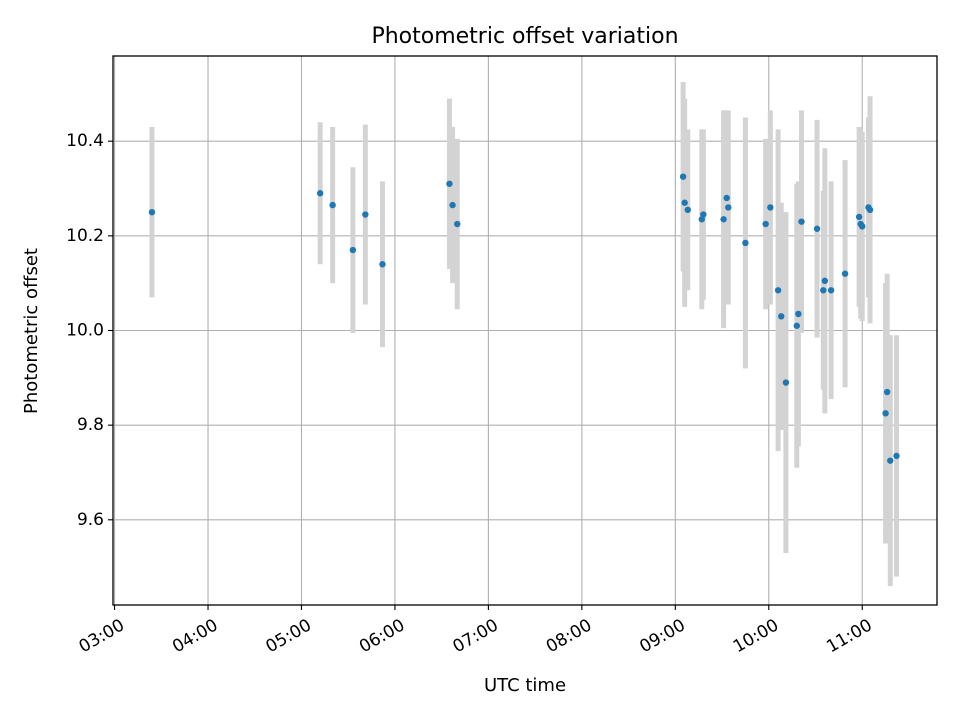  Describe the element at coordinates (90, 520) in the screenshot. I see `y-tick-label: 9.6` at that location.